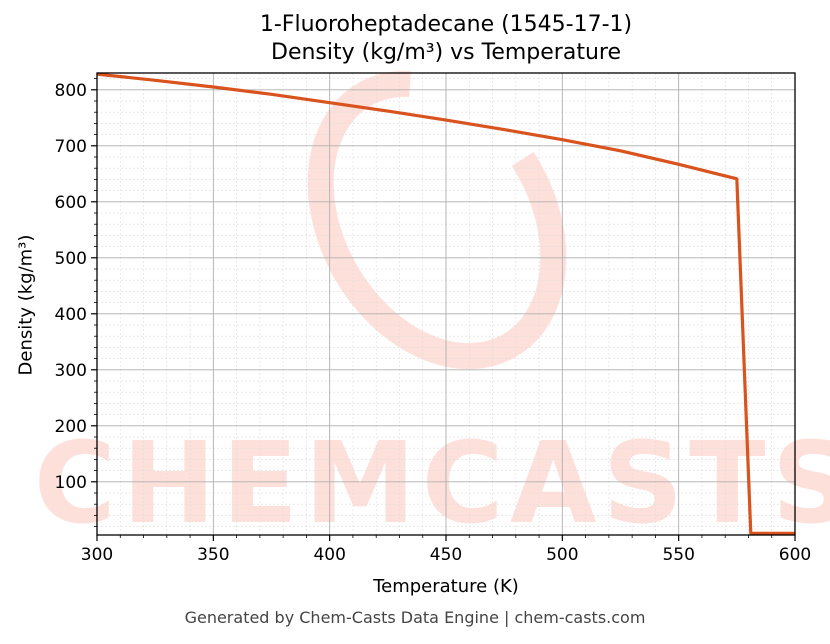 The image size is (830, 644). Describe the element at coordinates (71, 371) in the screenshot. I see `y-tick-label: 300` at that location.